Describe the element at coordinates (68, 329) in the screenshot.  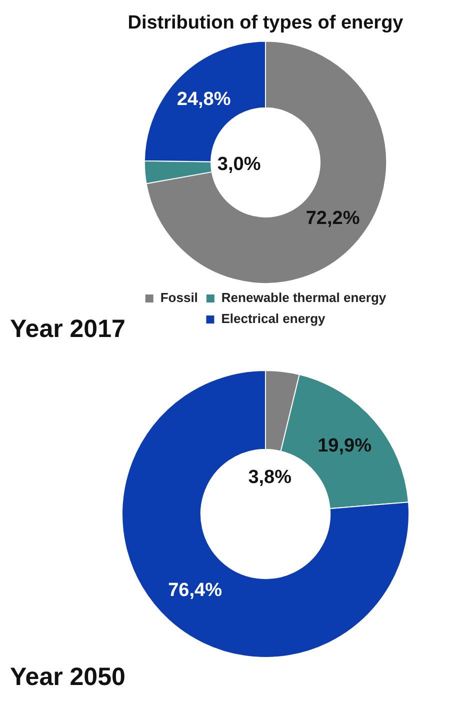
I see `text: Year 2017` at that location.